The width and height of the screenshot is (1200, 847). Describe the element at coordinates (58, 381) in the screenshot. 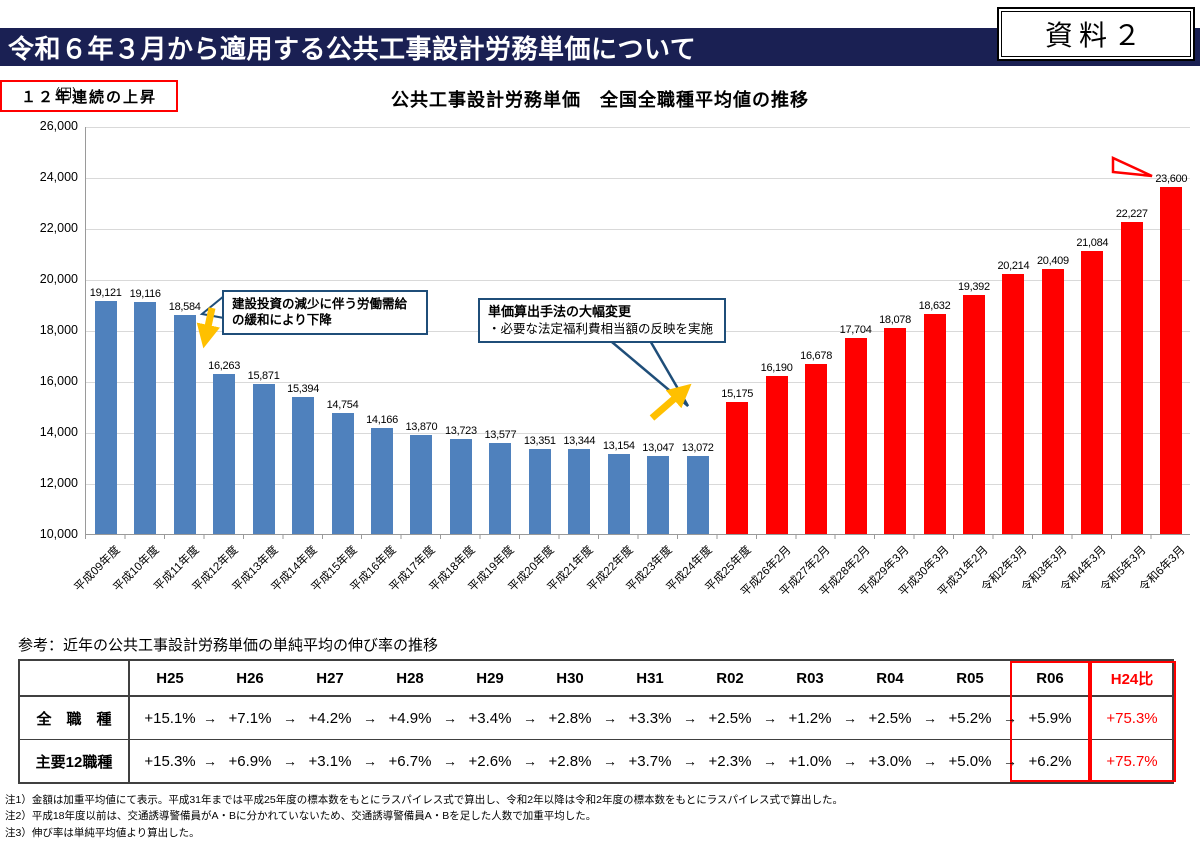

I see `y-axis-tick-label: 16,000` at that location.